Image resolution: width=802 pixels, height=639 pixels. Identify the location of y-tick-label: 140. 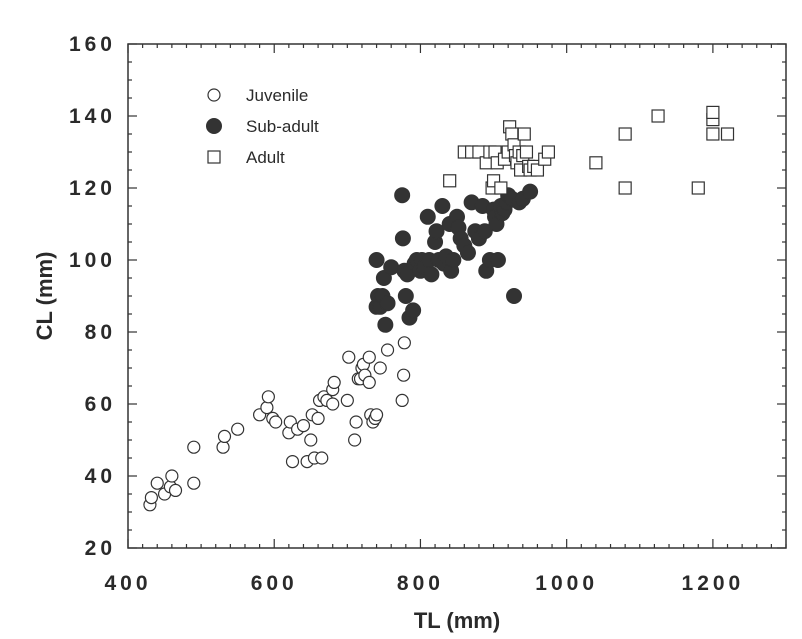
(92, 116).